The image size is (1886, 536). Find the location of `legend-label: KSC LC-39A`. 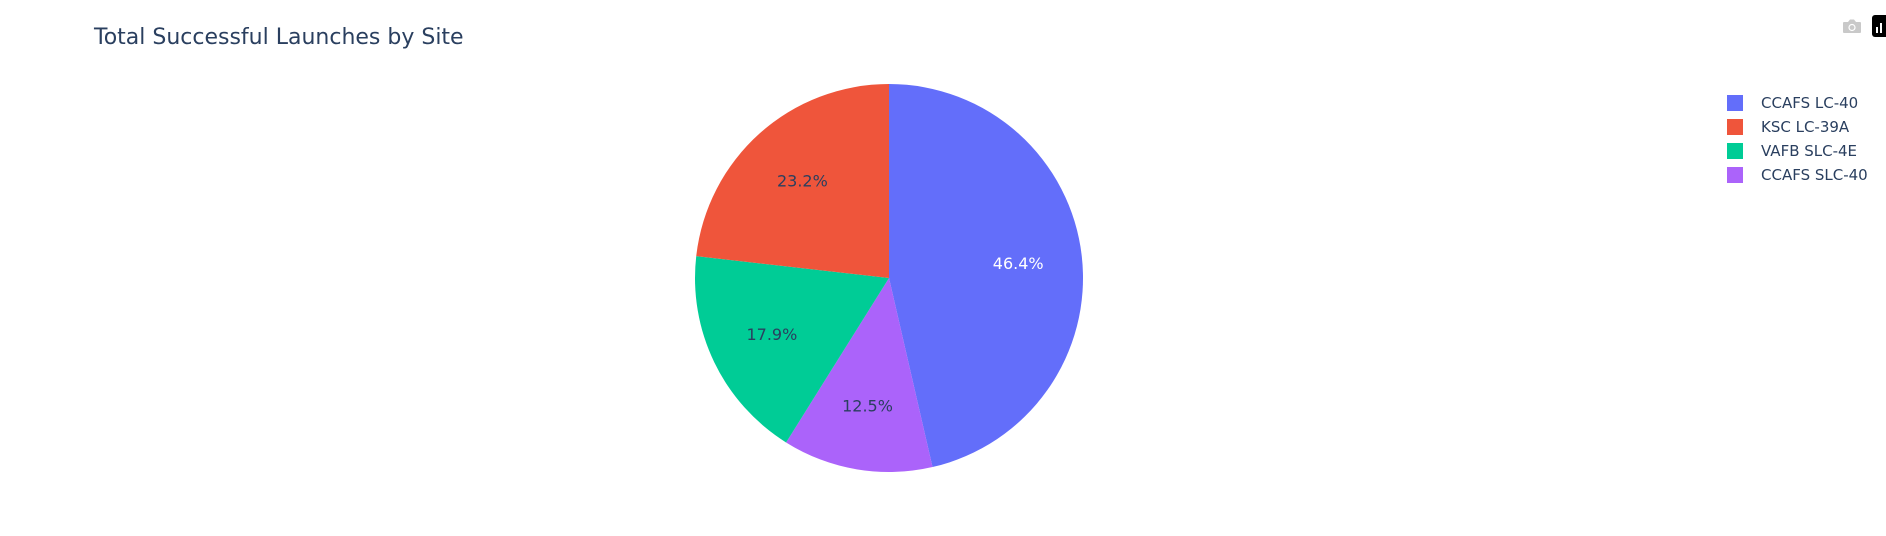

legend-label: KSC LC-39A is located at coordinates (1805, 127).